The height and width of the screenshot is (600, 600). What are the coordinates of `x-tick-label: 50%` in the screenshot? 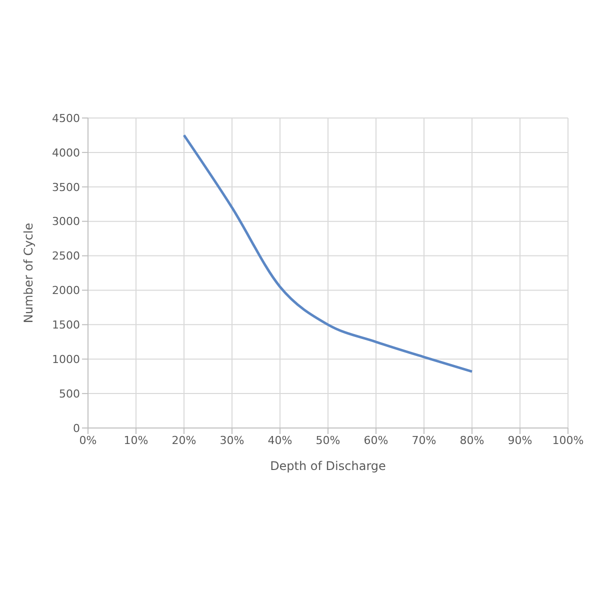 It's located at (328, 440).